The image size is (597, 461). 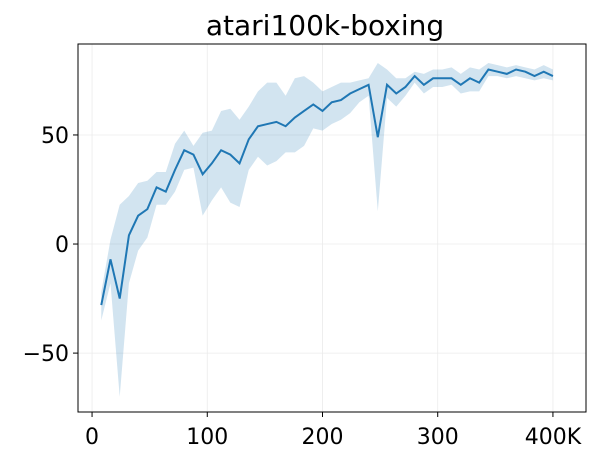 What do you see at coordinates (325, 25) in the screenshot?
I see `chart-title: atari100k-boxing` at bounding box center [325, 25].